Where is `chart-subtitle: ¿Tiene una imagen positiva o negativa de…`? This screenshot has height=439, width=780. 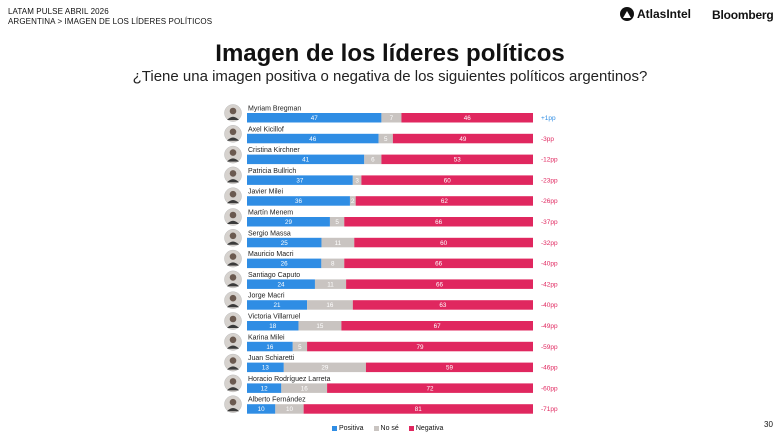
chart-subtitle: ¿Tiene una imagen positiva o negativa de… is located at coordinates (390, 76).